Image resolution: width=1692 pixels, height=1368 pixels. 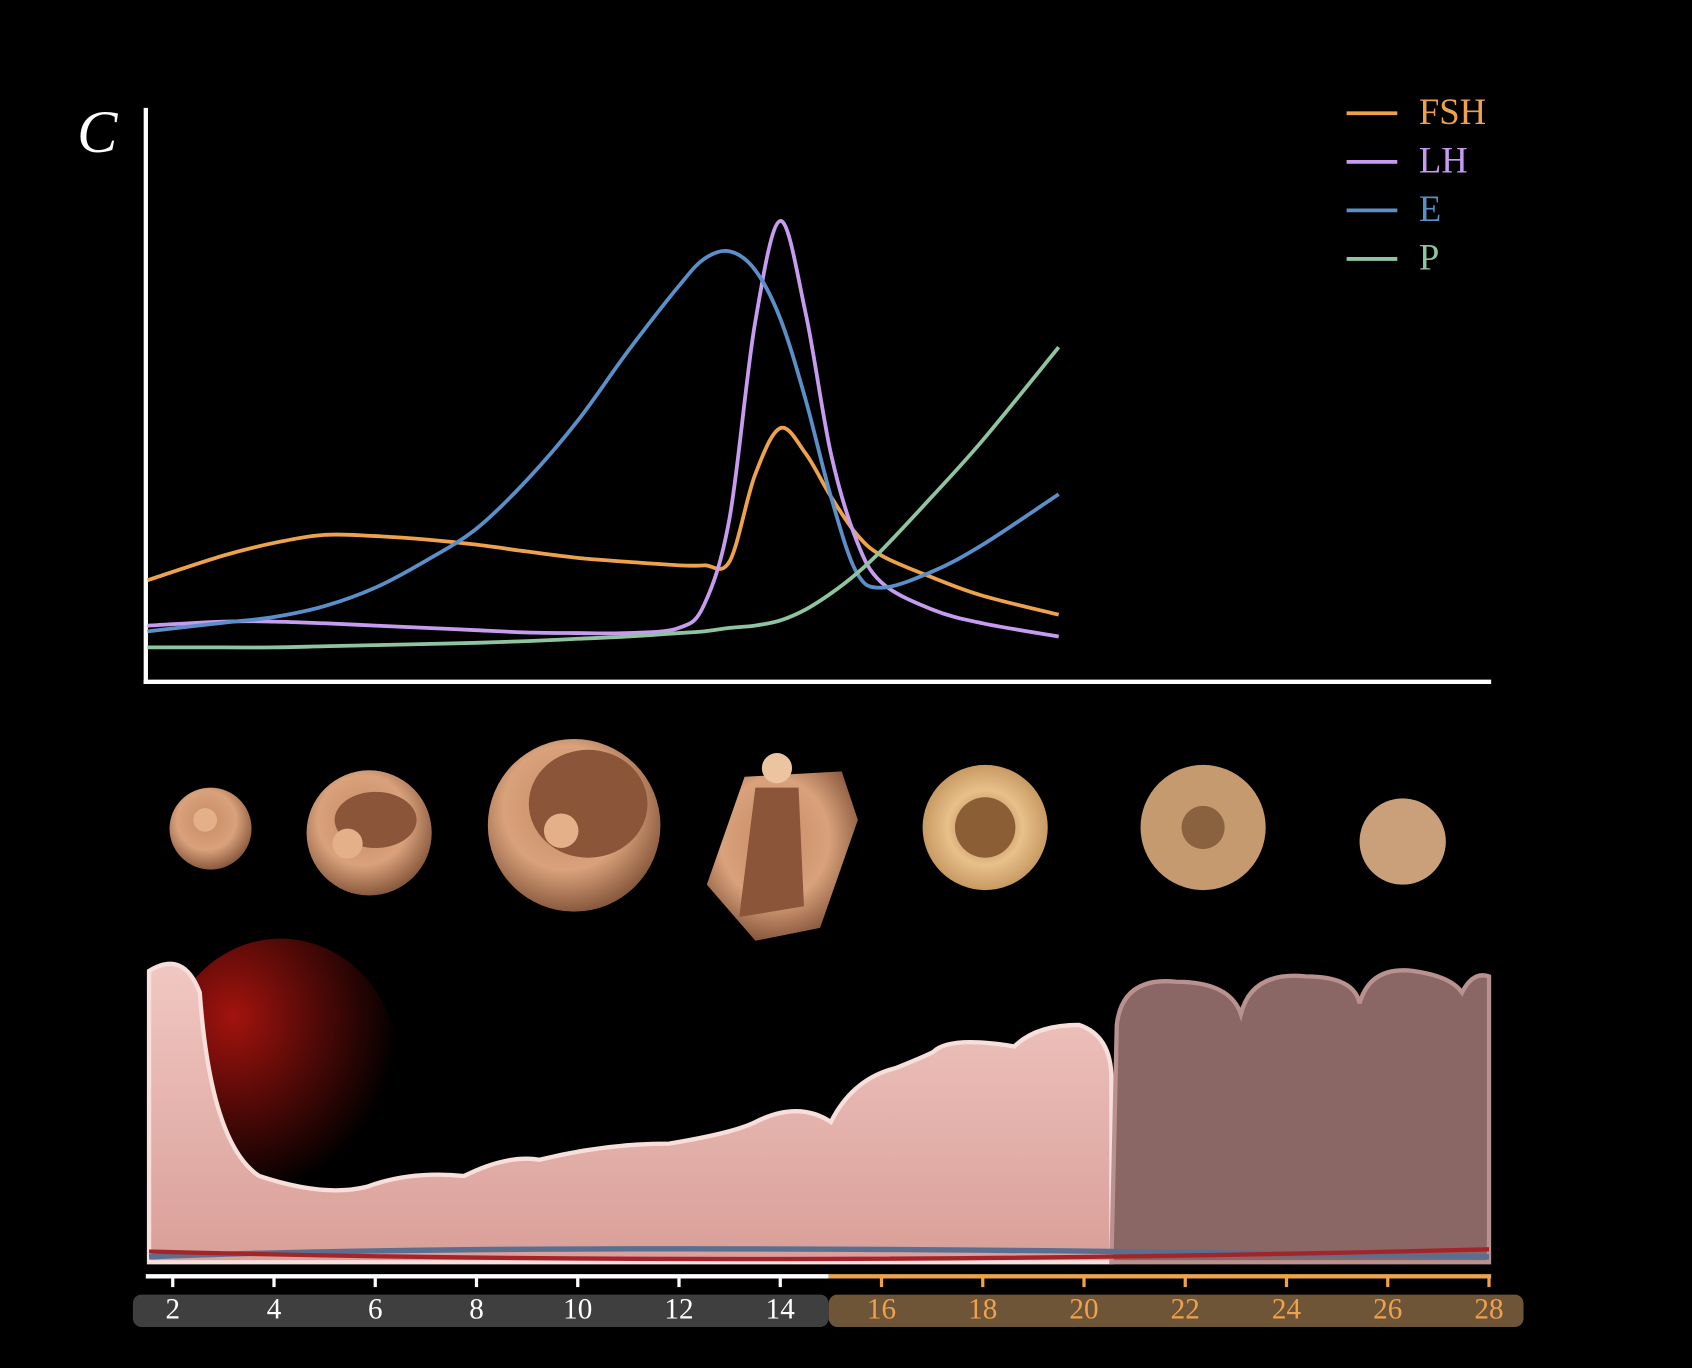 What do you see at coordinates (1429, 257) in the screenshot?
I see `legend-label: P` at bounding box center [1429, 257].